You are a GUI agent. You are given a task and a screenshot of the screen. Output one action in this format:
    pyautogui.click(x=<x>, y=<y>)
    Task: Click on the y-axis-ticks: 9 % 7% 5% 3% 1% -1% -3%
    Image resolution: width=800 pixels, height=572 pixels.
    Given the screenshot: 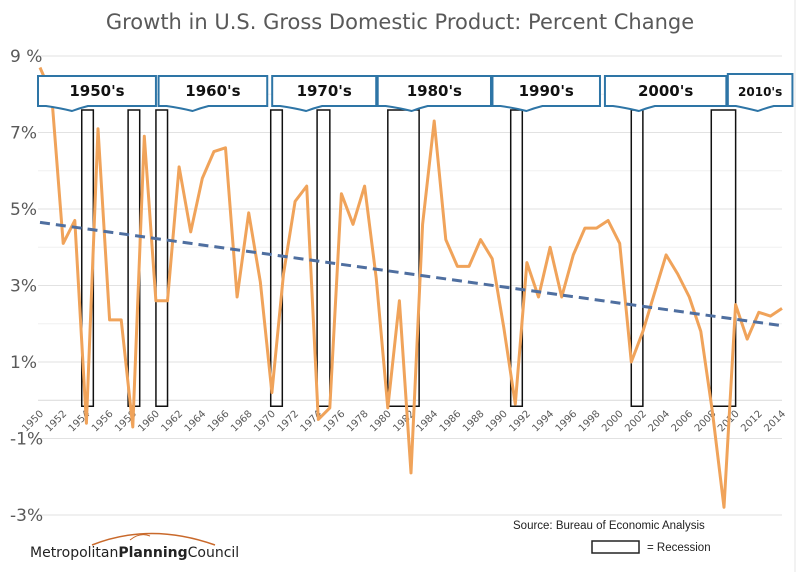 What is the action you would take?
    pyautogui.click(x=26, y=286)
    